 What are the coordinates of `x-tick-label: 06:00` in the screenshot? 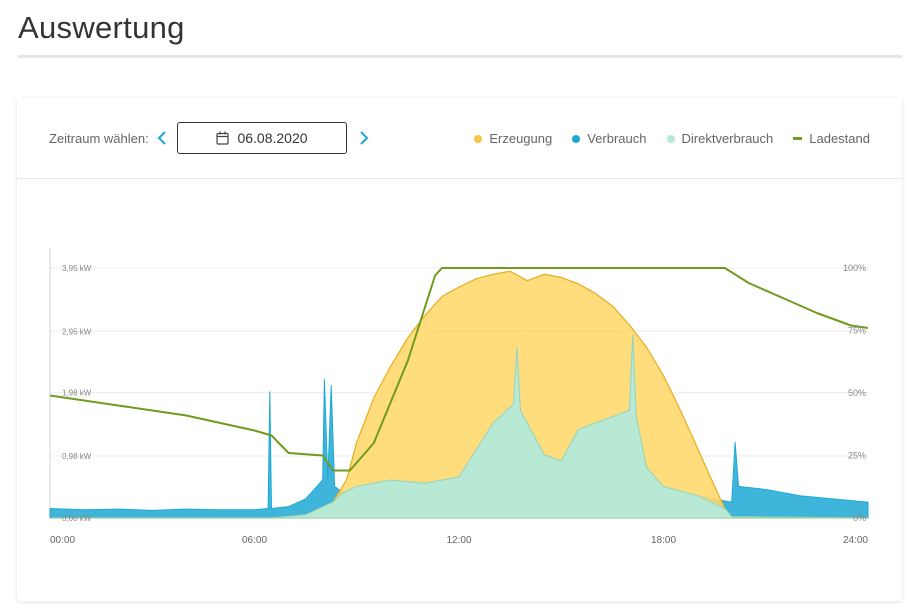 It's located at (254, 540).